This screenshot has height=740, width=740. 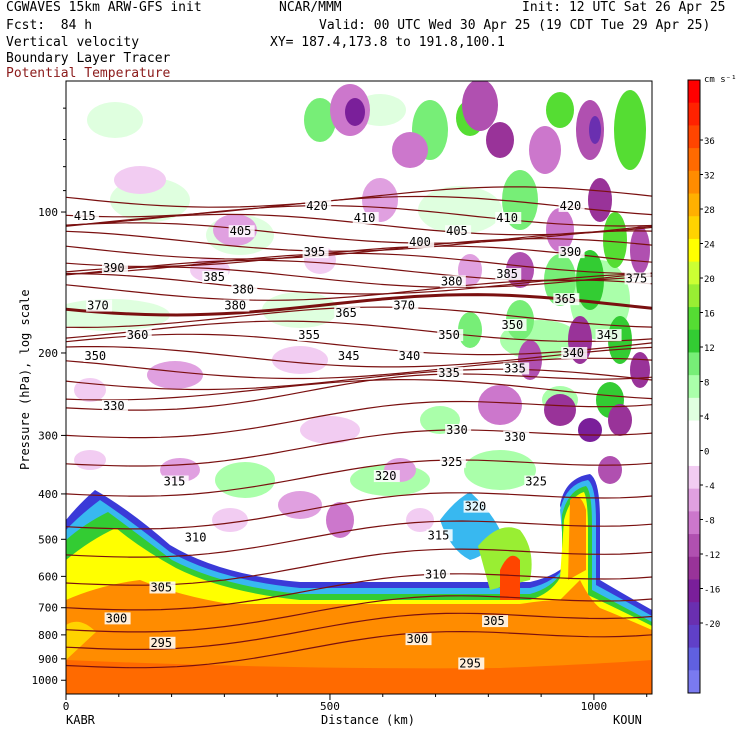 What do you see at coordinates (387, 42) in the screenshot?
I see `xy-endpoints: XY= 187.4,173.8 to 191.8,100.1` at bounding box center [387, 42].